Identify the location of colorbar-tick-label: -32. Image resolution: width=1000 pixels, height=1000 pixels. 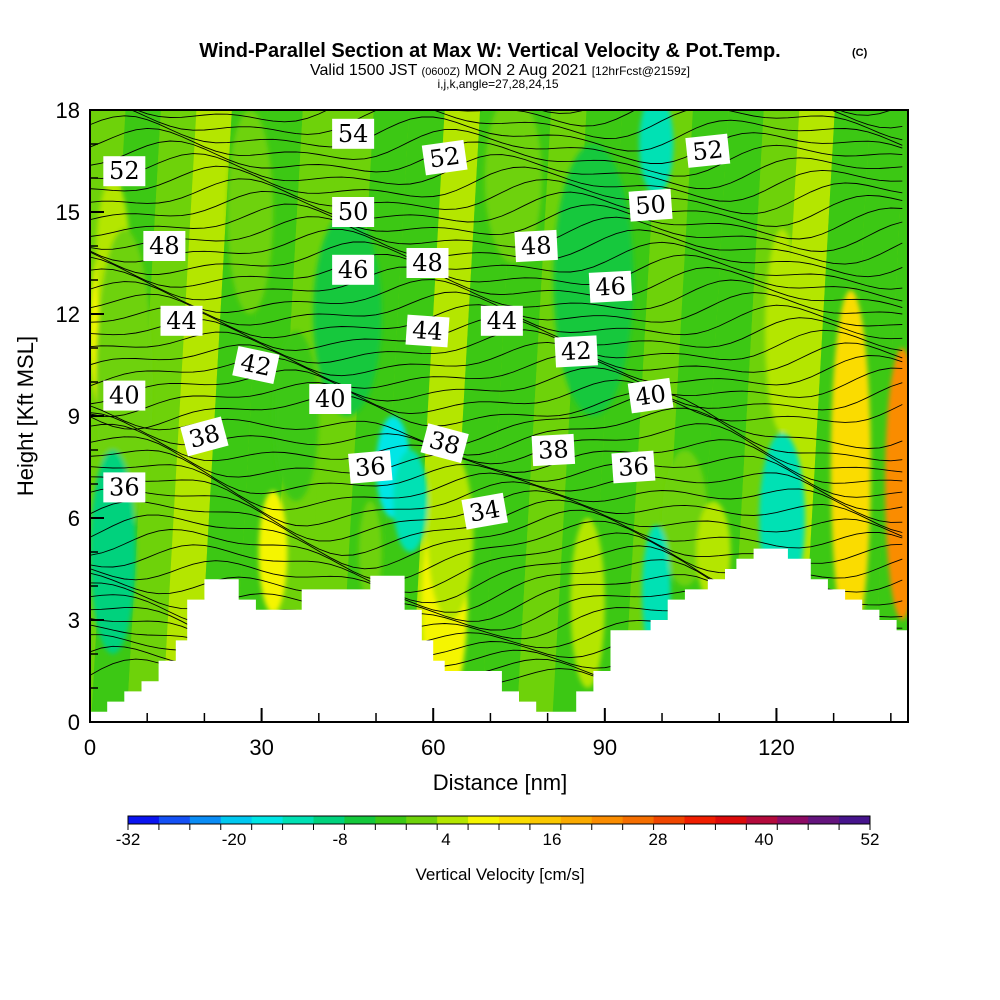
(128, 839).